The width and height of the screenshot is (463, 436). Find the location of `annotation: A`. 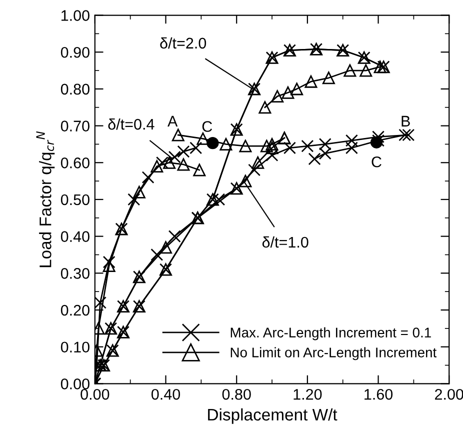

annotation: A is located at coordinates (173, 121).